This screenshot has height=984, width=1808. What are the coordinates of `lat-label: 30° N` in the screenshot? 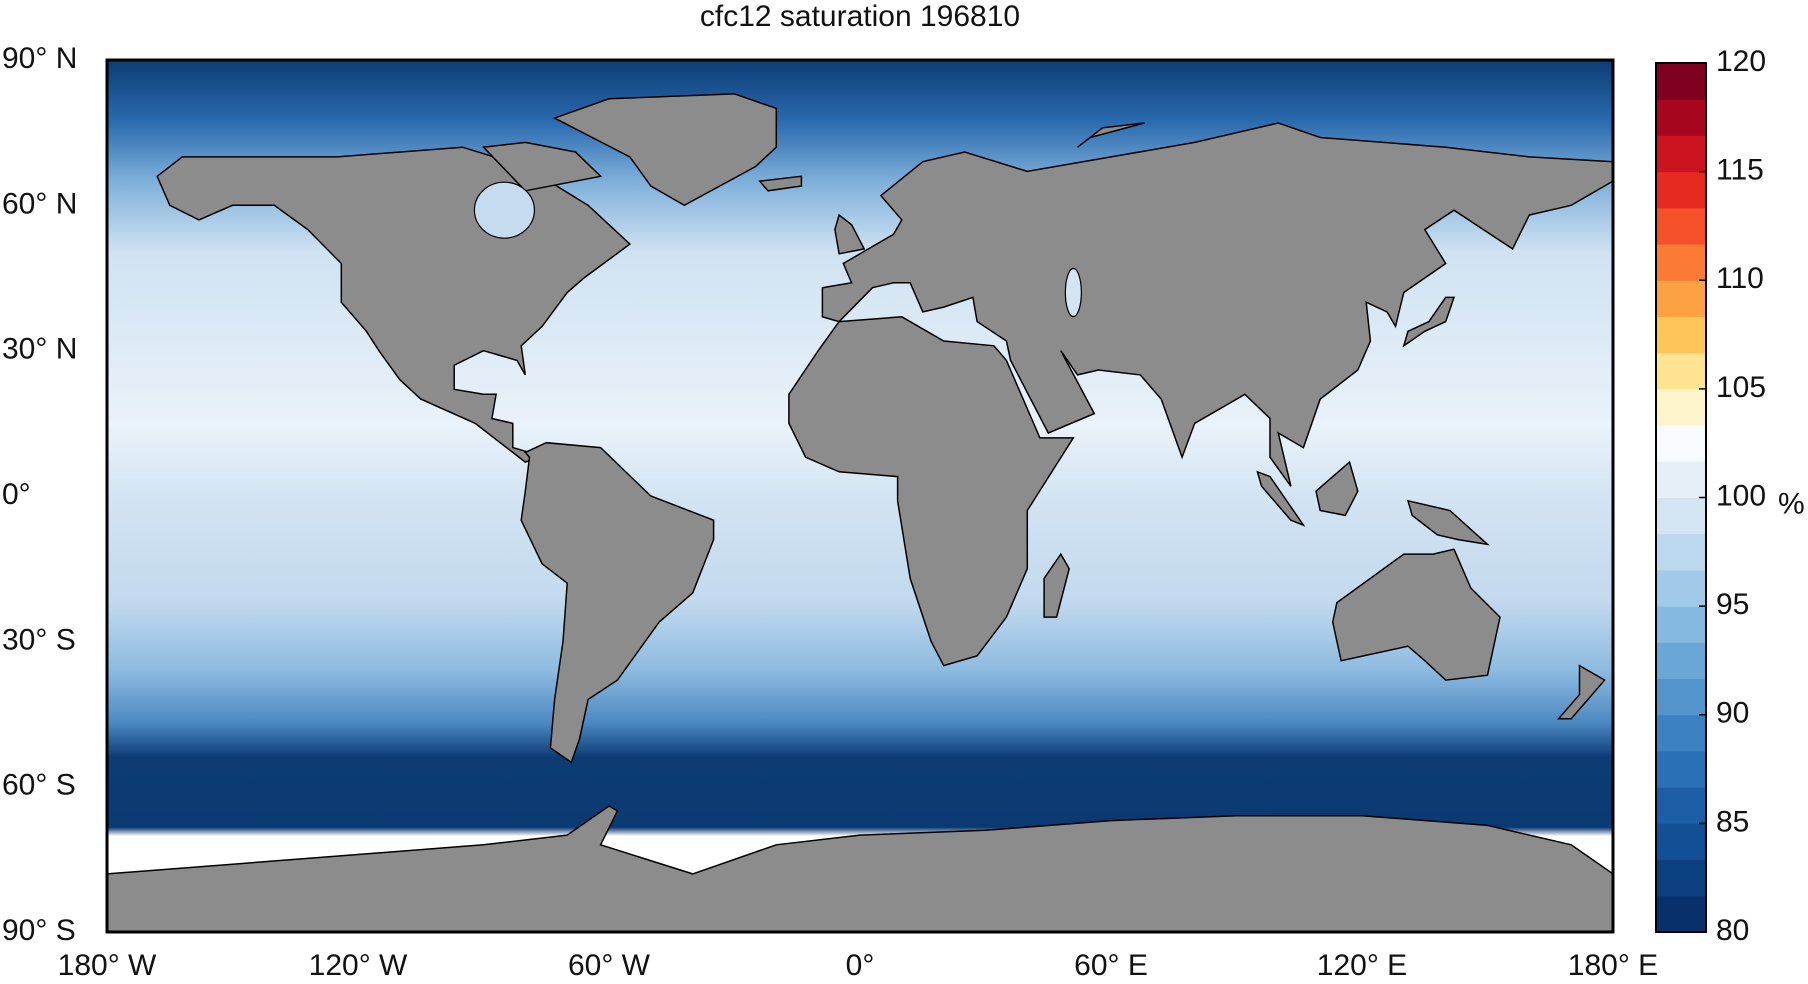 It's located at (39, 349).